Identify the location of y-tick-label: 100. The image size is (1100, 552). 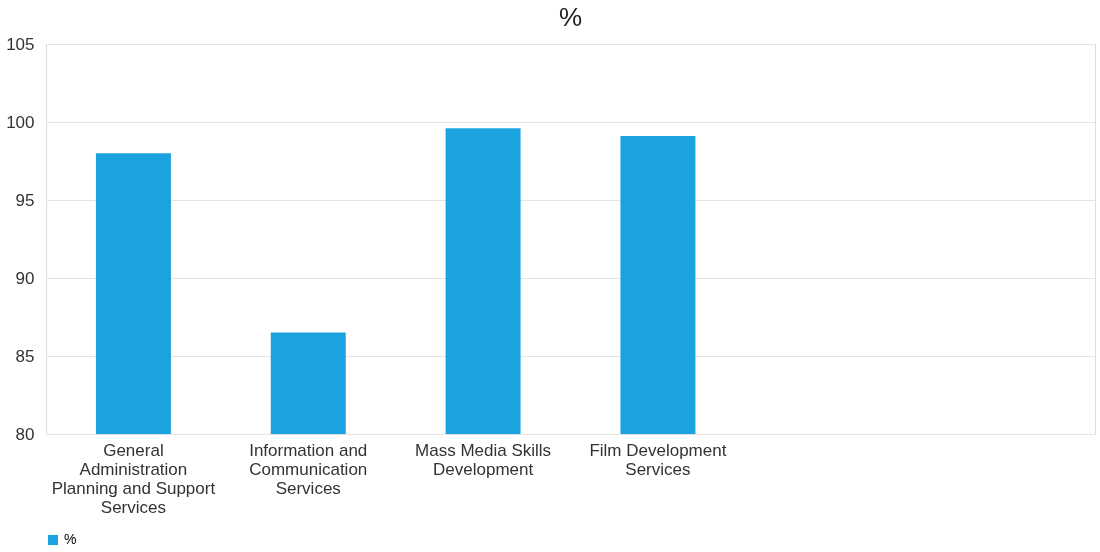
(20, 122).